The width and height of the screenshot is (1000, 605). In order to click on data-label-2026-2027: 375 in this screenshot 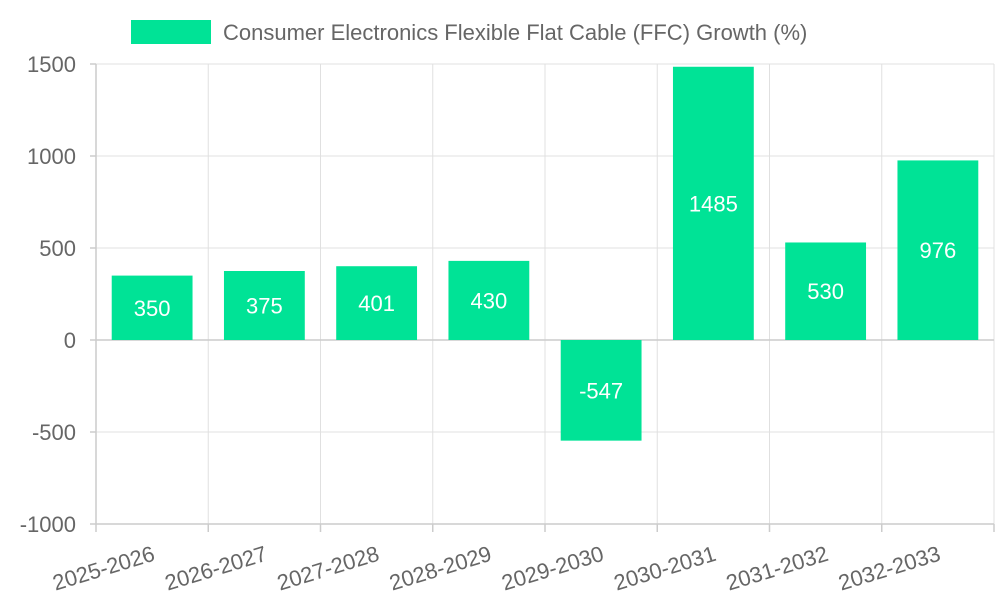, I will do `click(264, 306)`.